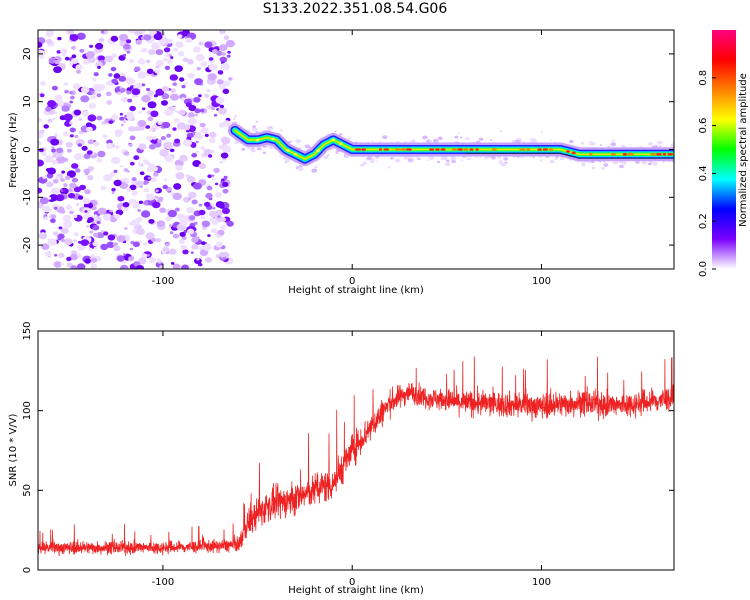 The height and width of the screenshot is (600, 750). What do you see at coordinates (356, 290) in the screenshot?
I see `spectrogram-x-axis-label: Height of straight line (km)` at bounding box center [356, 290].